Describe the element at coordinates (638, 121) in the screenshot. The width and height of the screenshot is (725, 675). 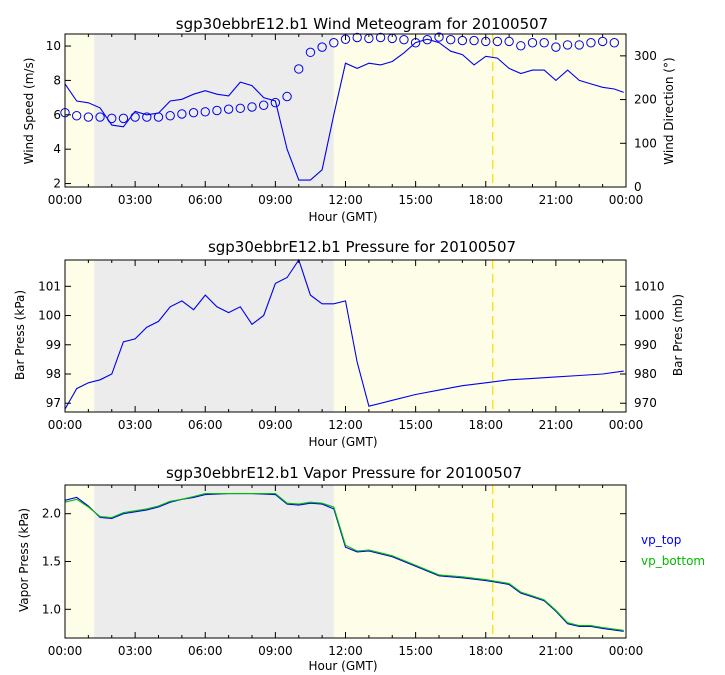
I see `y-axis-right-ticks: 0 100 200 300` at that location.